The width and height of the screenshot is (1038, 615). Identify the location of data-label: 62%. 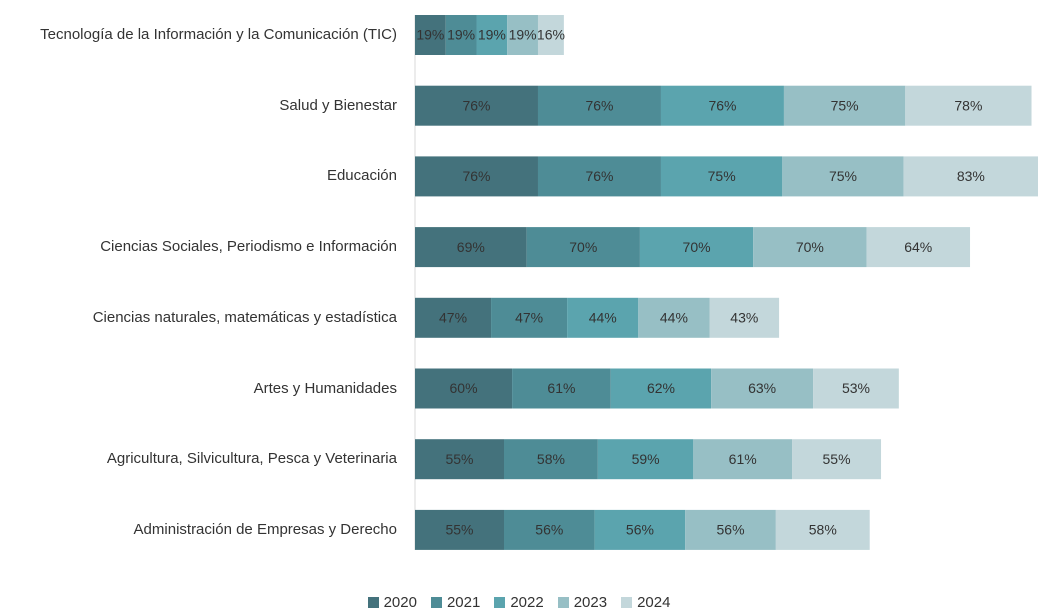
(661, 388).